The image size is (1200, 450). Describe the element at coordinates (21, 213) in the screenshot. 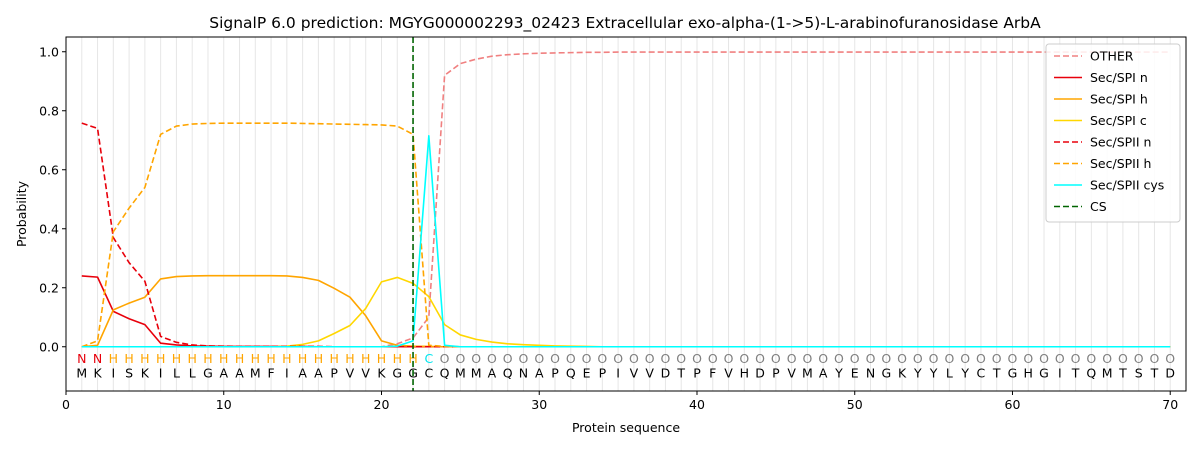

I see `y-axis-label: Probability` at that location.